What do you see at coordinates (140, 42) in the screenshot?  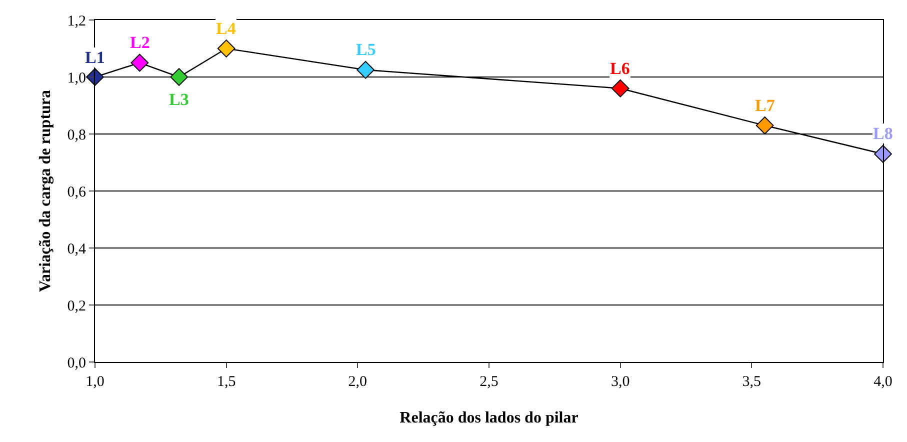 I see `annotation: L2` at bounding box center [140, 42].